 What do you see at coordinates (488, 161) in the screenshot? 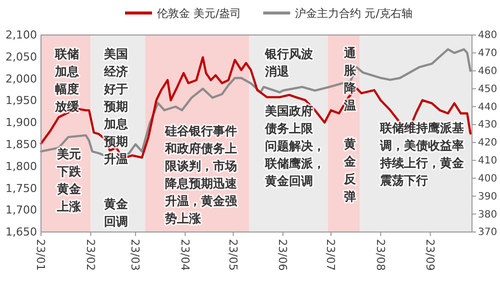
I see `y2-tick-label: 410` at bounding box center [488, 161].